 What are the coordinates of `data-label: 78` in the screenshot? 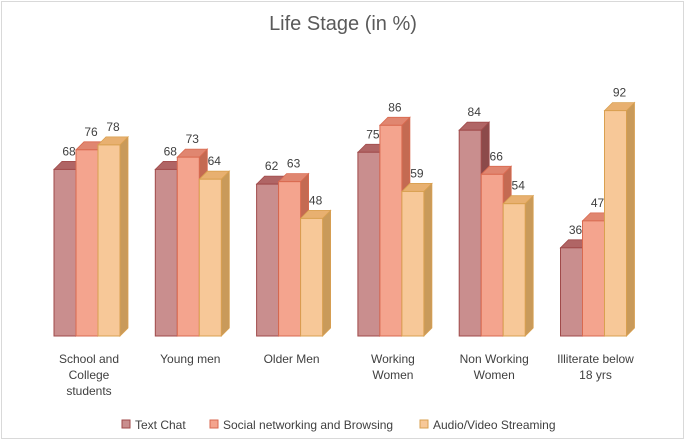 It's located at (113, 127).